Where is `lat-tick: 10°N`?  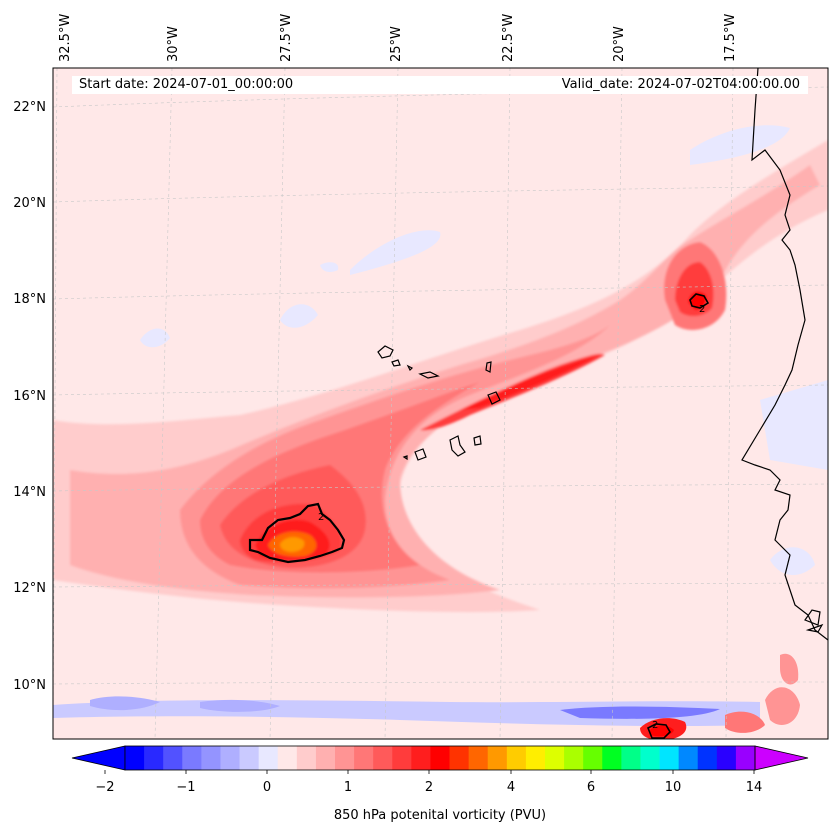
lat-tick: 10°N is located at coordinates (29, 685).